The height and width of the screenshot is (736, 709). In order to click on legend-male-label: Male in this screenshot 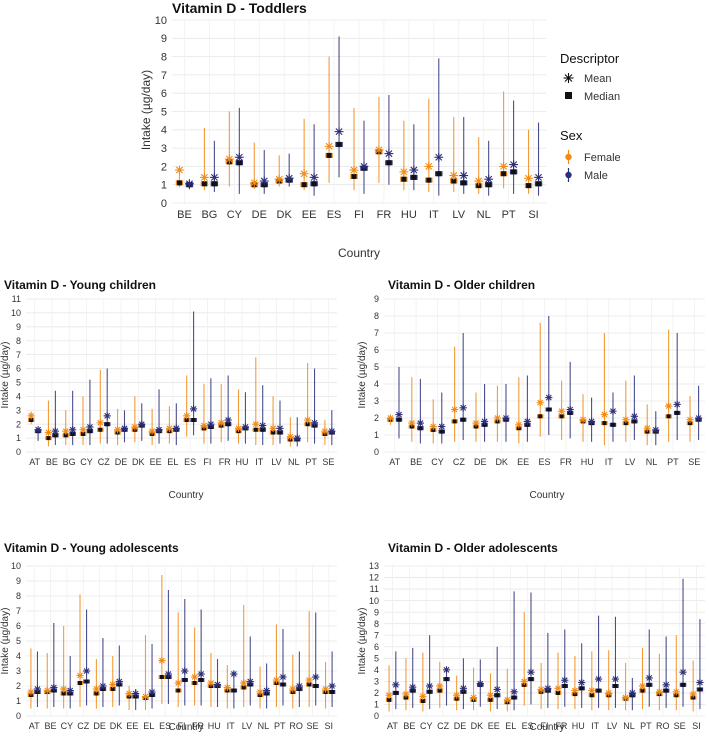, I will do `click(596, 176)`.